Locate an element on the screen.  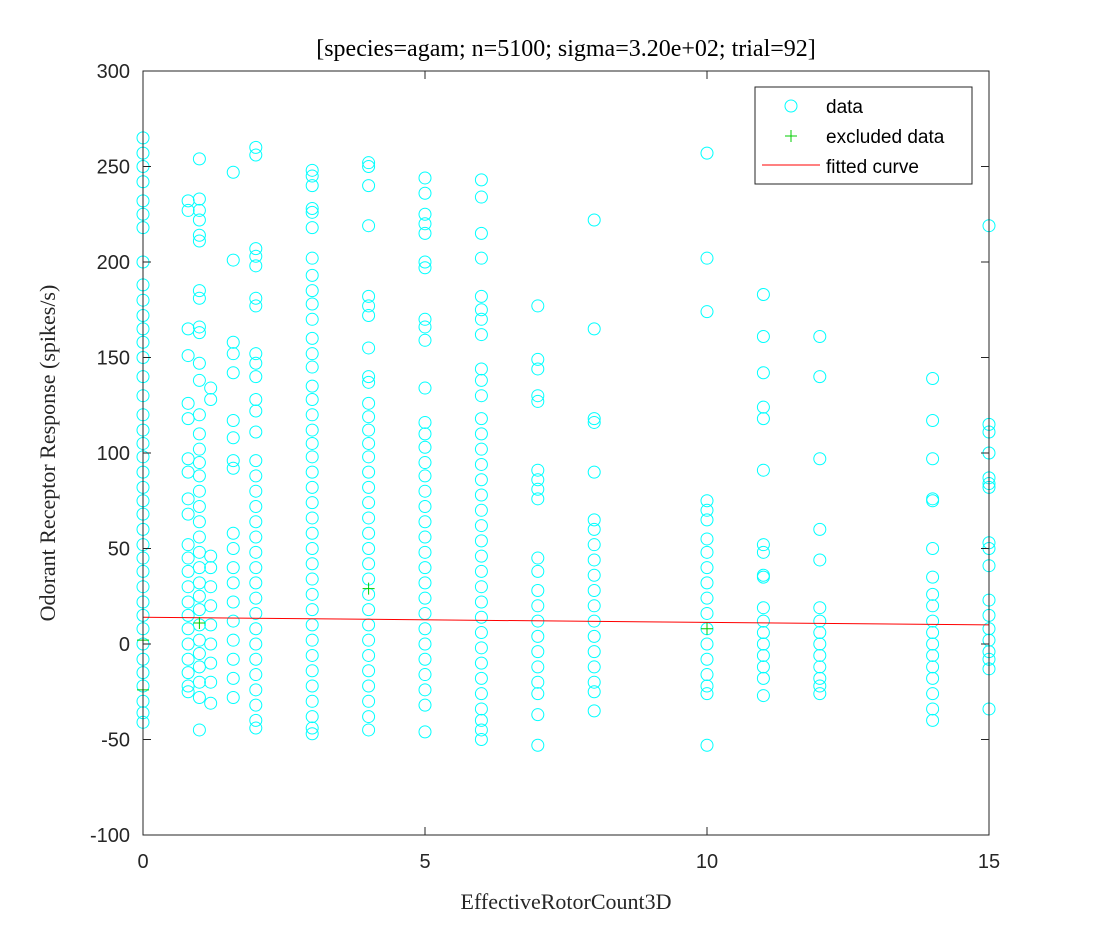
fitted-curve-line is located at coordinates (566, 621).